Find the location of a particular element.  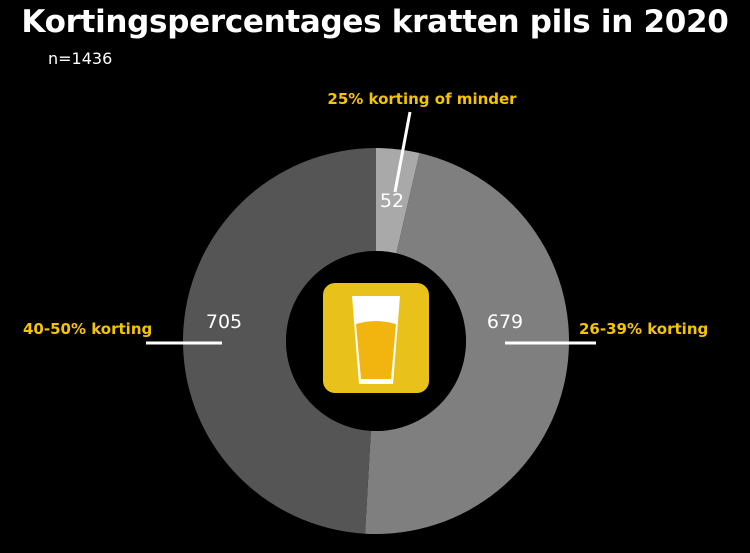

slice-category-label: 26-39% korting is located at coordinates (643, 329).